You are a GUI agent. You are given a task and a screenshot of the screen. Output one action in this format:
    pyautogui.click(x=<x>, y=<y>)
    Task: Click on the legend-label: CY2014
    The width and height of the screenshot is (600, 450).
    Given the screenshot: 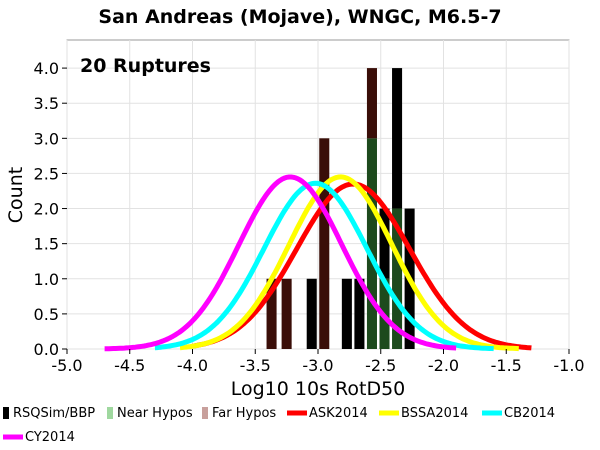 What is the action you would take?
    pyautogui.click(x=50, y=437)
    